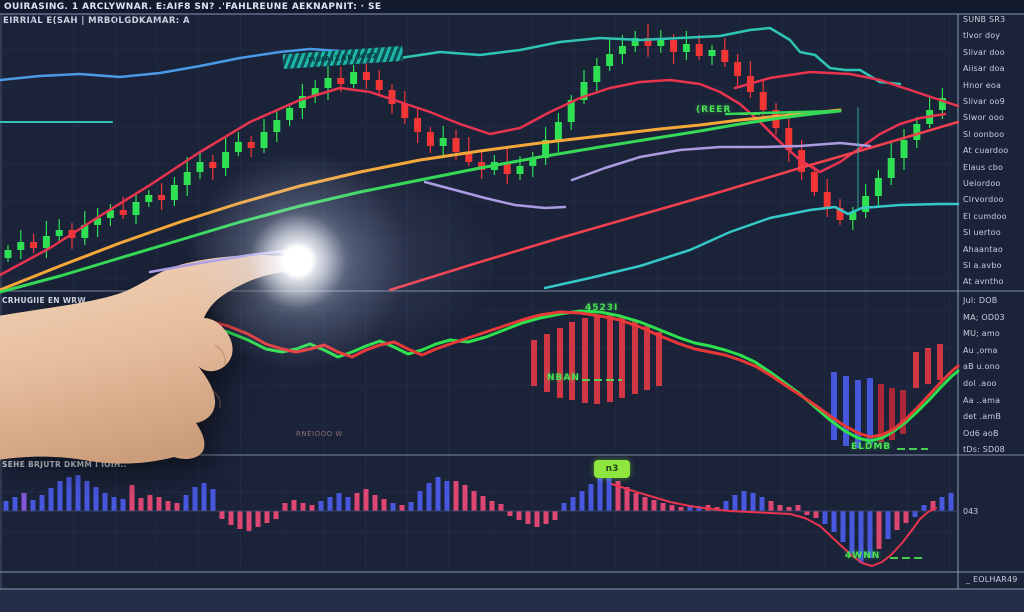 This screenshot has width=1024, height=612. Describe the element at coordinates (983, 282) in the screenshot. I see `axis-label: At avntho` at that location.